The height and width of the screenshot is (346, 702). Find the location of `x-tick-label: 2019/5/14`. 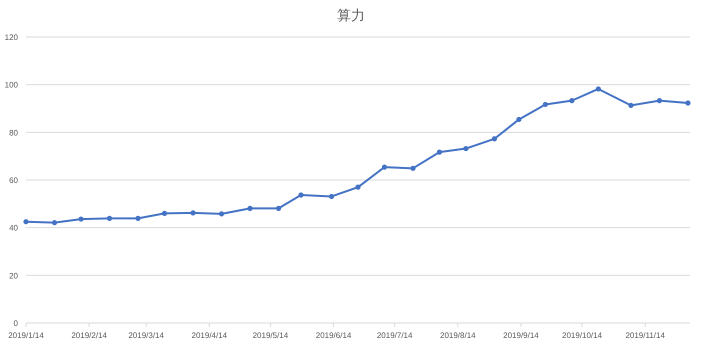

x-tick-label: 2019/5/14 is located at coordinates (270, 335).